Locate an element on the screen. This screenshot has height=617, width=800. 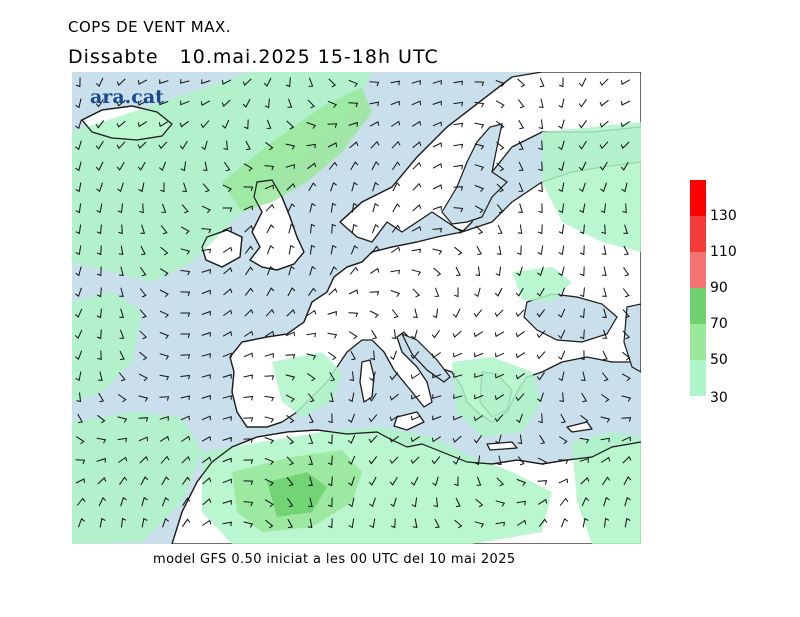
land-cyprus is located at coordinates (579, 427).